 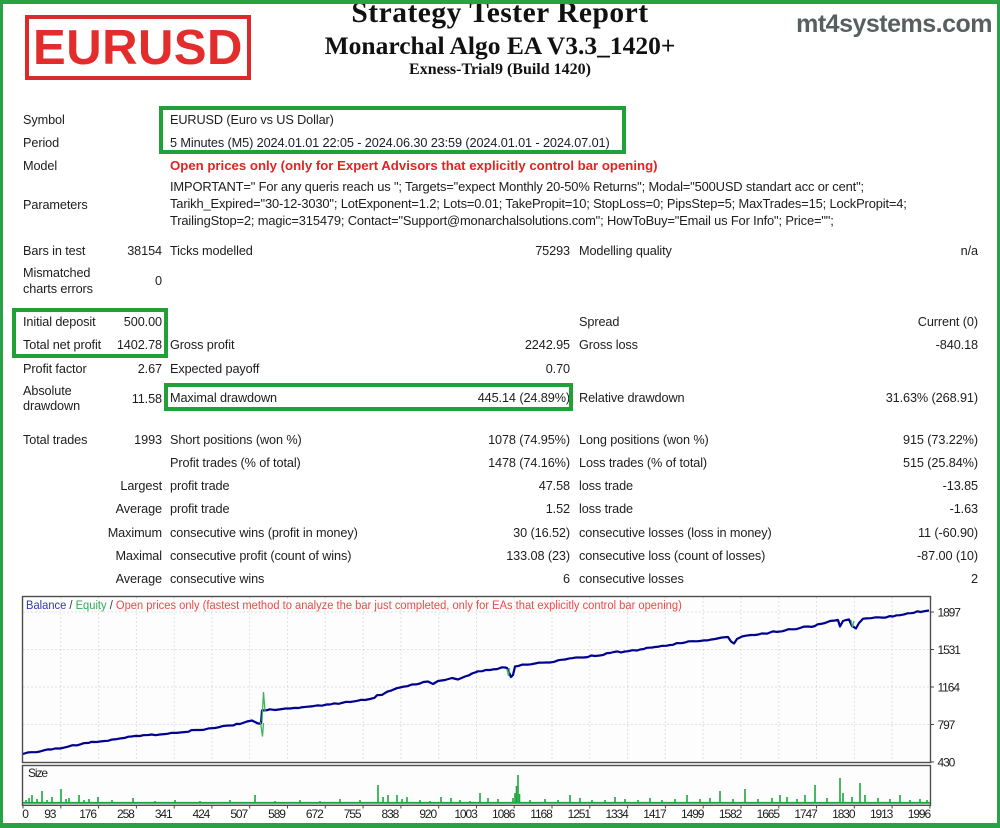 I want to click on svg-text: 1003, so click(x=466, y=814).